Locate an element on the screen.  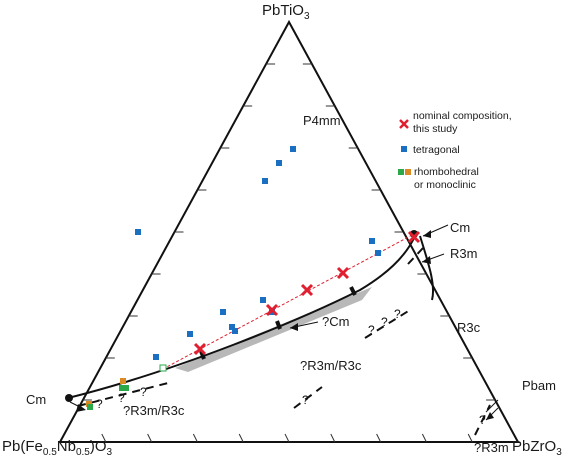
region-cm-left: Cm is located at coordinates (36, 399).